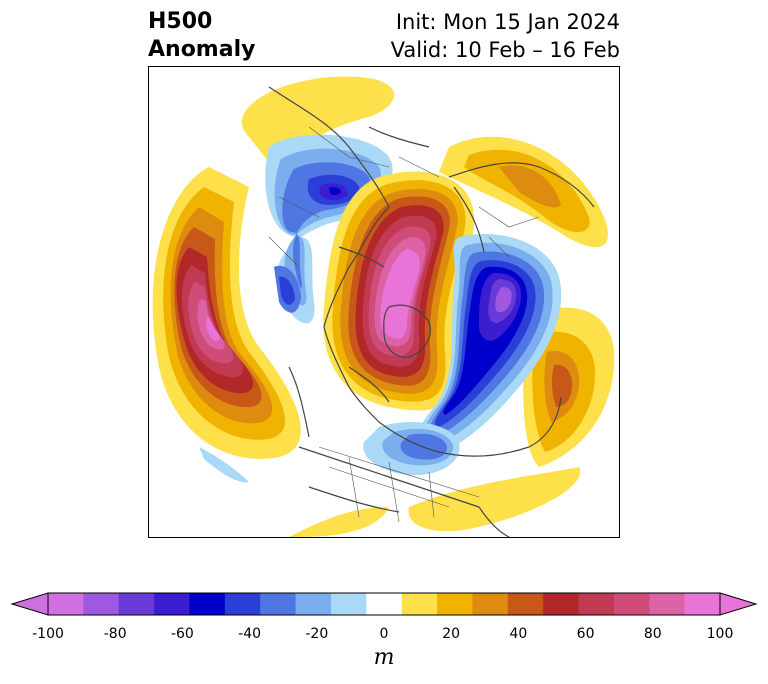 The height and width of the screenshot is (684, 768). What do you see at coordinates (115, 634) in the screenshot?
I see `colorbar-tick-label: -80` at bounding box center [115, 634].